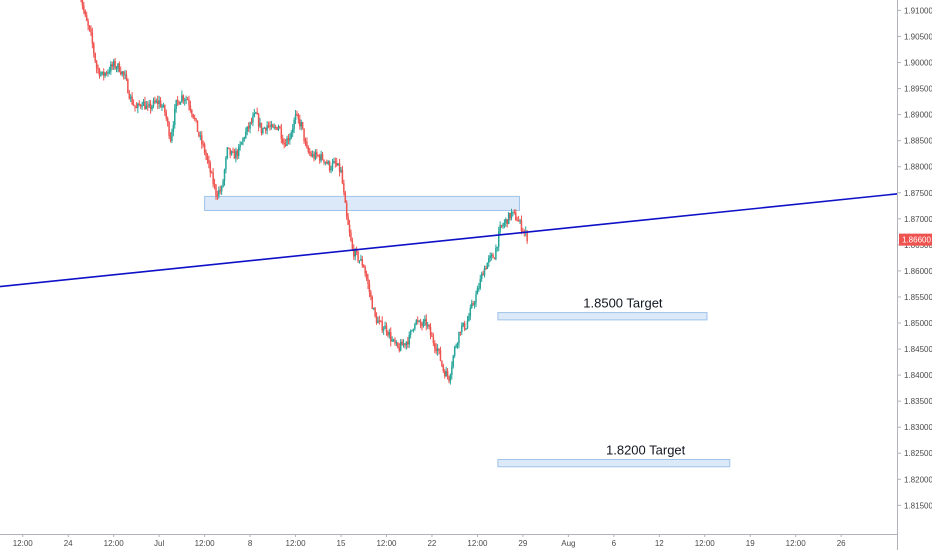 The height and width of the screenshot is (550, 932). What do you see at coordinates (841, 543) in the screenshot?
I see `x-tick-label: 26` at bounding box center [841, 543].